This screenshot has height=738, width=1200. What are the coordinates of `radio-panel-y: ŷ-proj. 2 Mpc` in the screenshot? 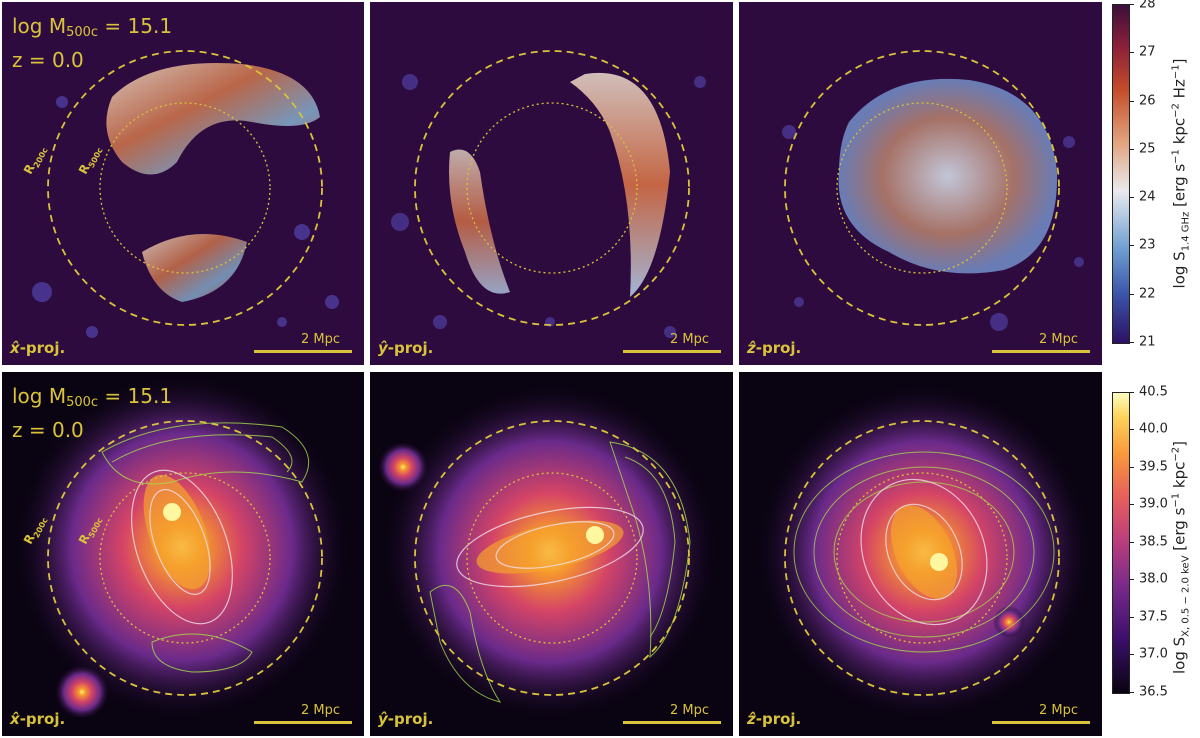 It's located at (551, 183).